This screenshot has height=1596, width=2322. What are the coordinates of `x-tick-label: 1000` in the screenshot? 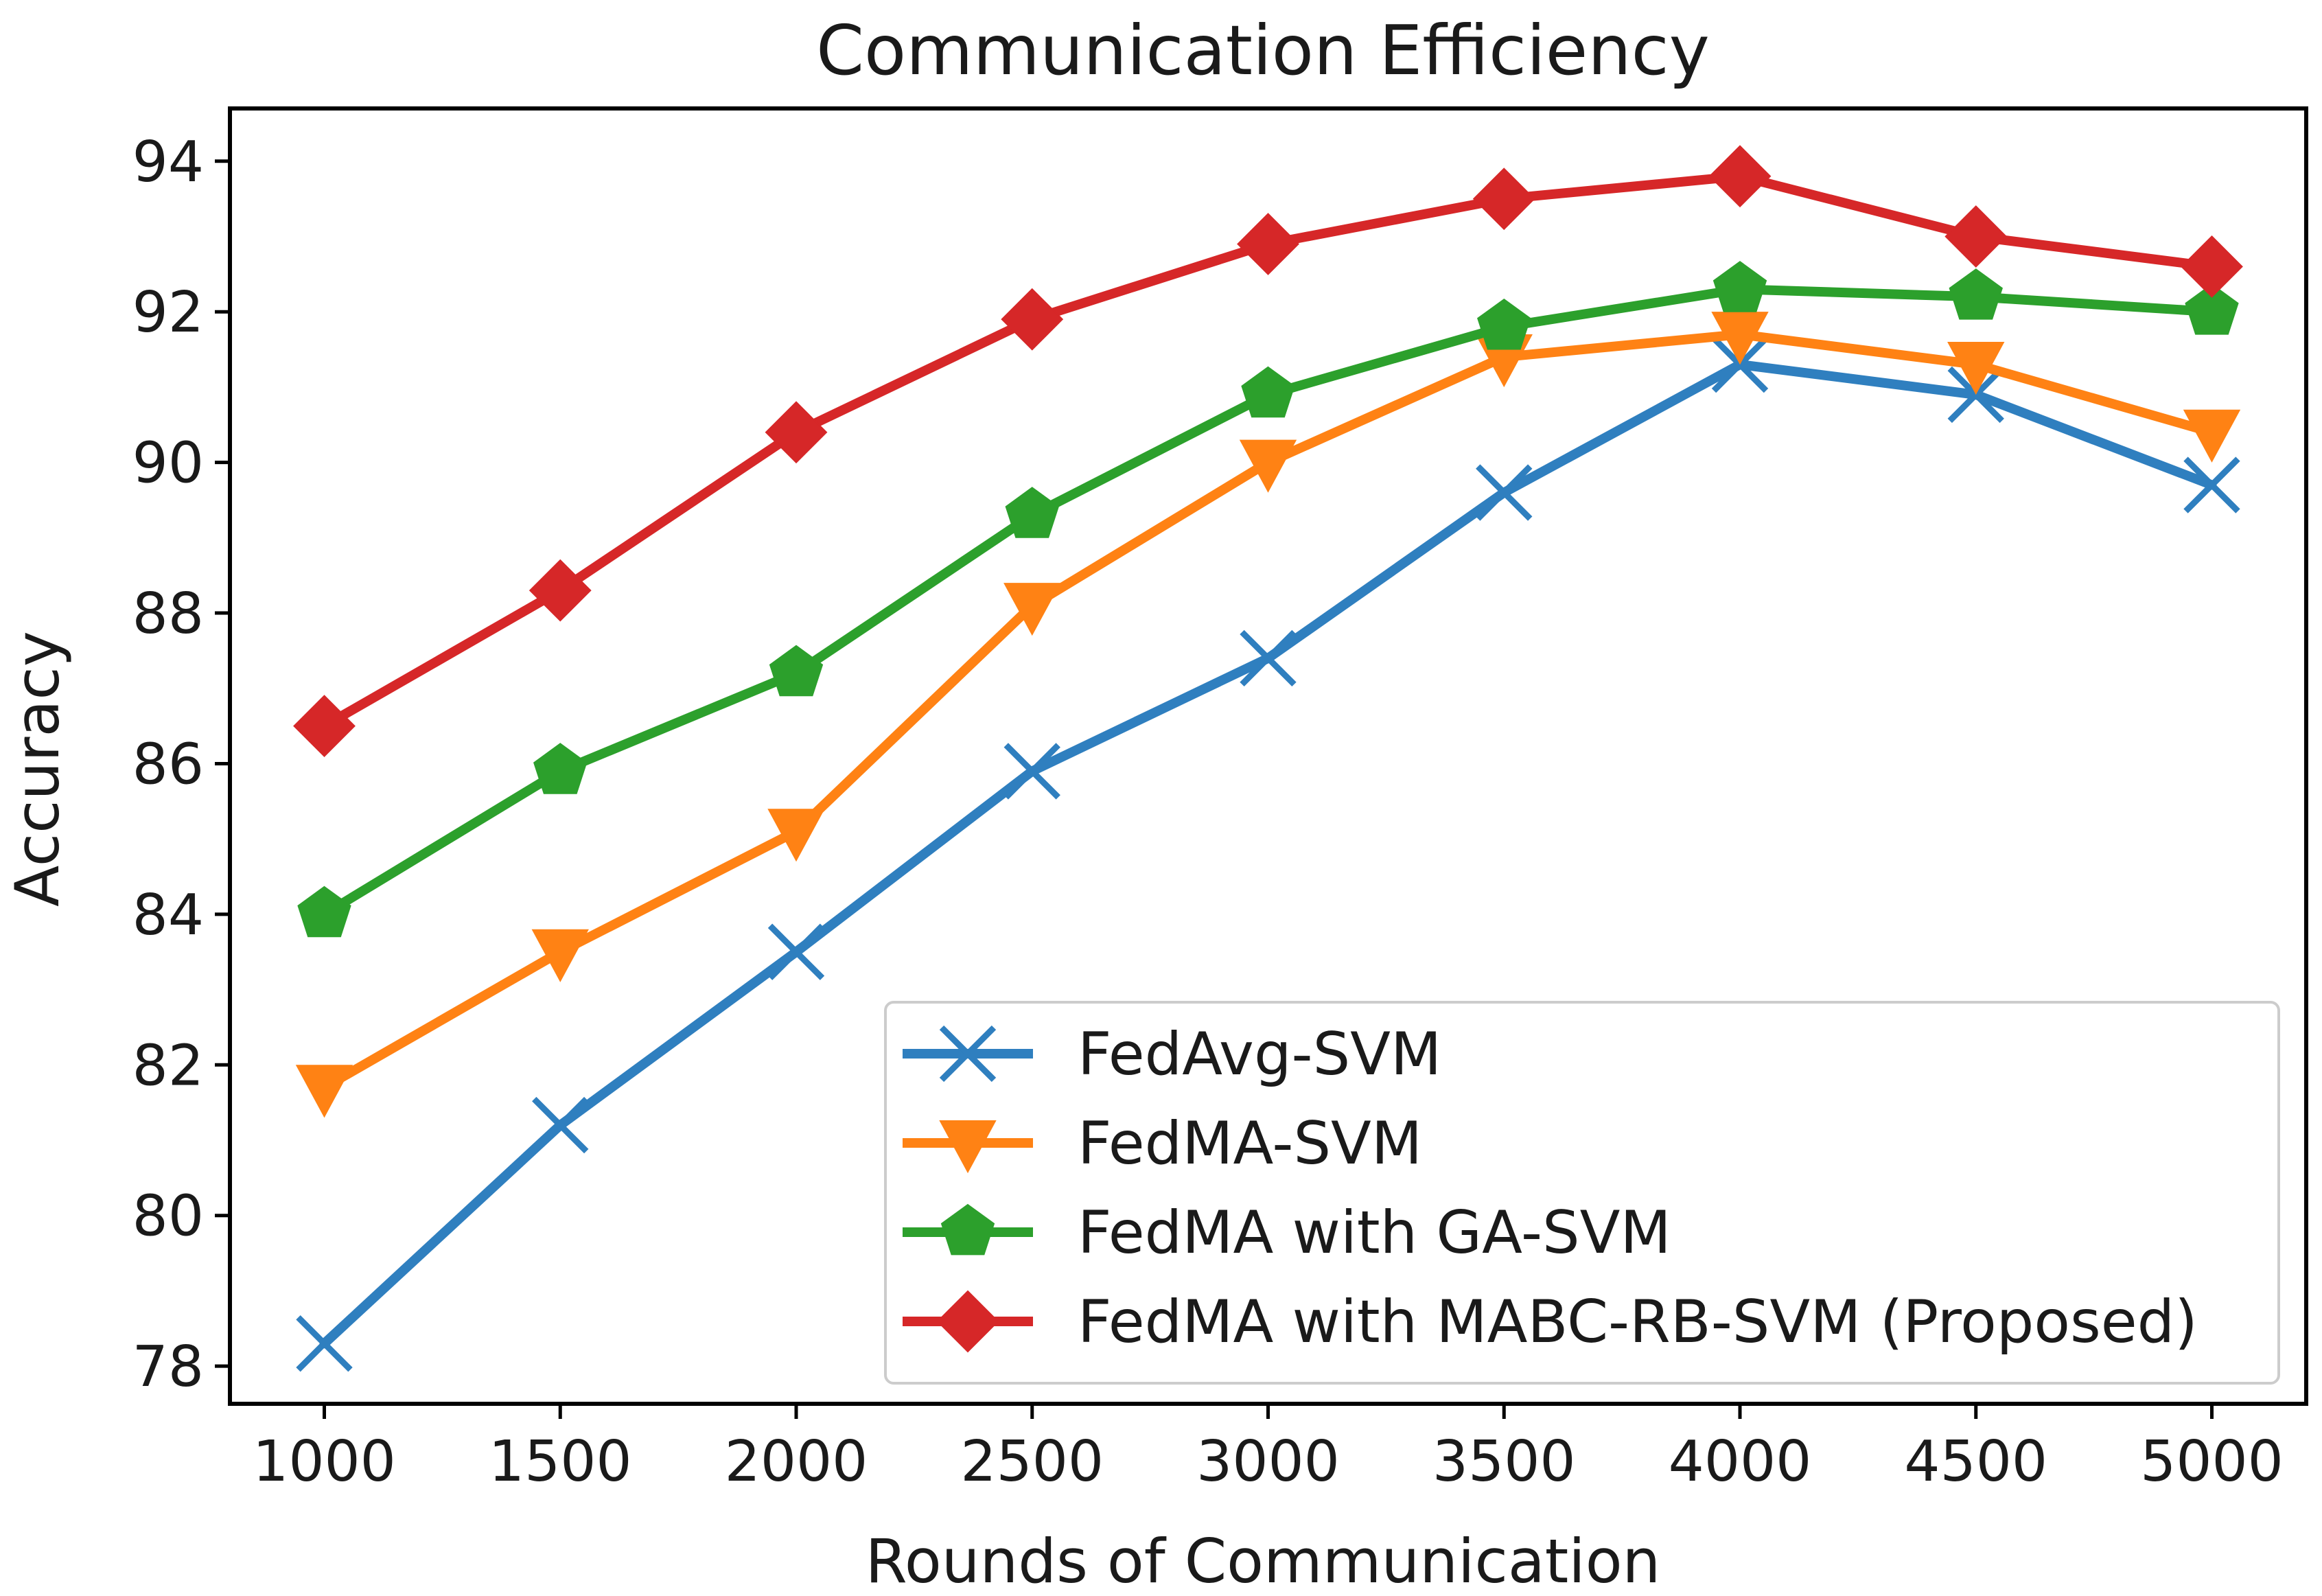 It's located at (324, 1461).